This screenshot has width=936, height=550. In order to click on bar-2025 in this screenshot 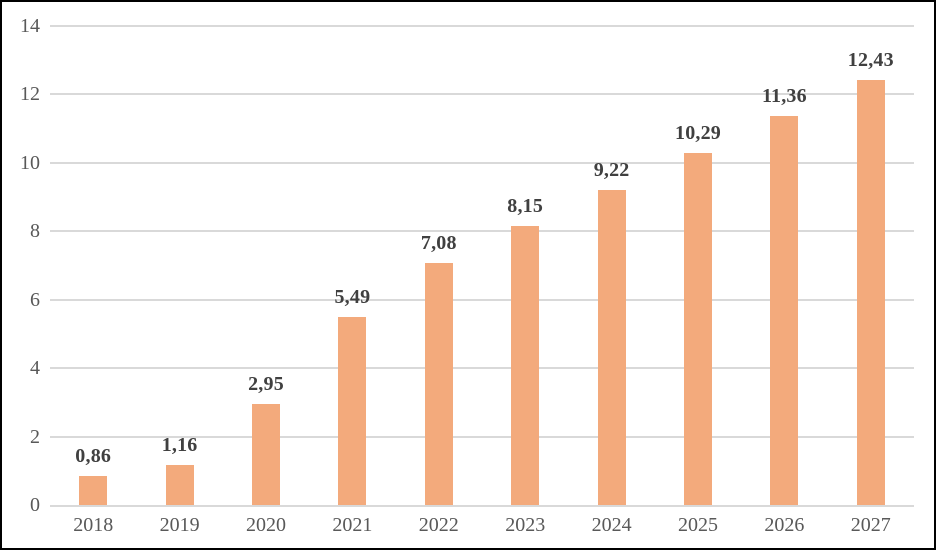, I will do `click(698, 328)`.